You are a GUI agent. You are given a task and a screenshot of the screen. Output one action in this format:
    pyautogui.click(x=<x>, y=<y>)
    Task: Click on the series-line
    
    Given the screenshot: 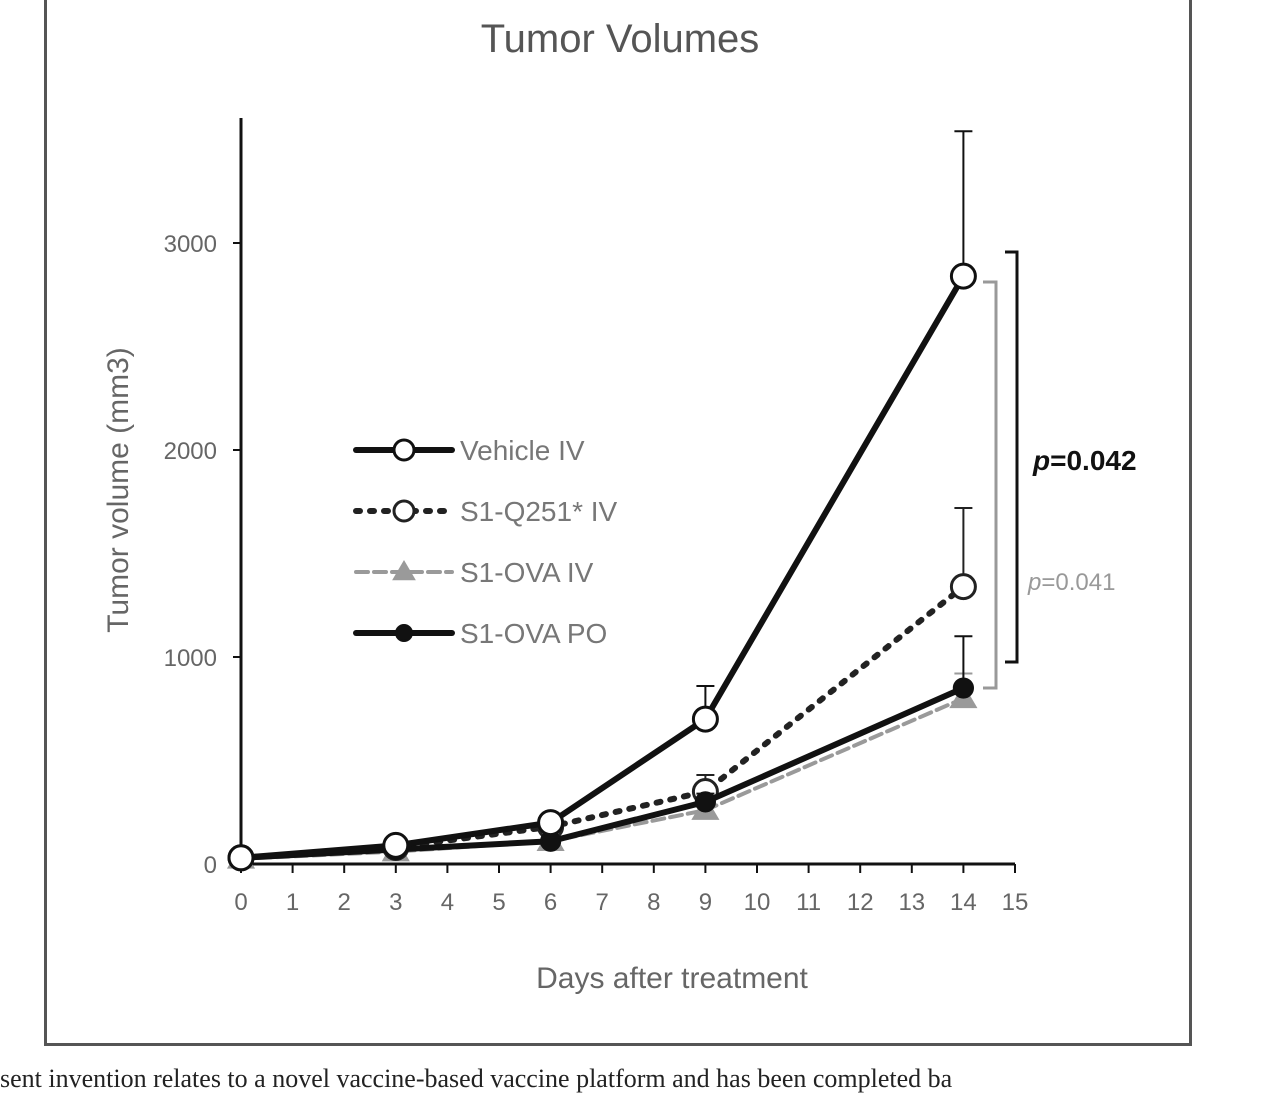 What is the action you would take?
    pyautogui.click(x=602, y=778)
    